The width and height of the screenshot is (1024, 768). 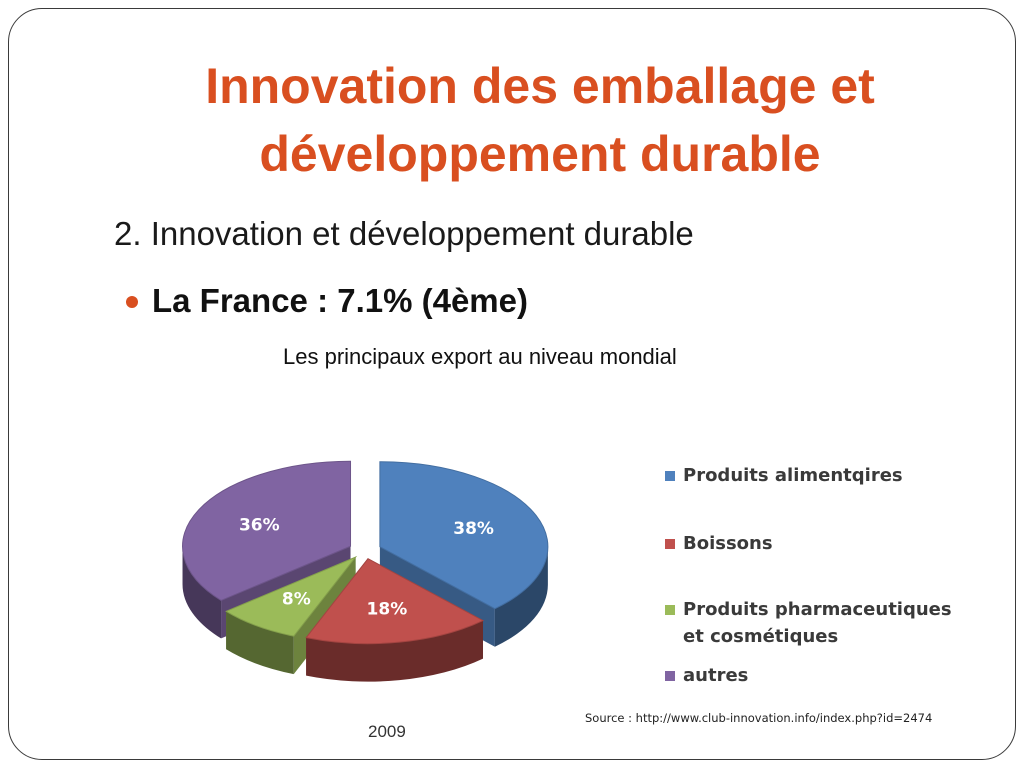 I want to click on pie-slice-label-2: 8%, so click(x=296, y=599).